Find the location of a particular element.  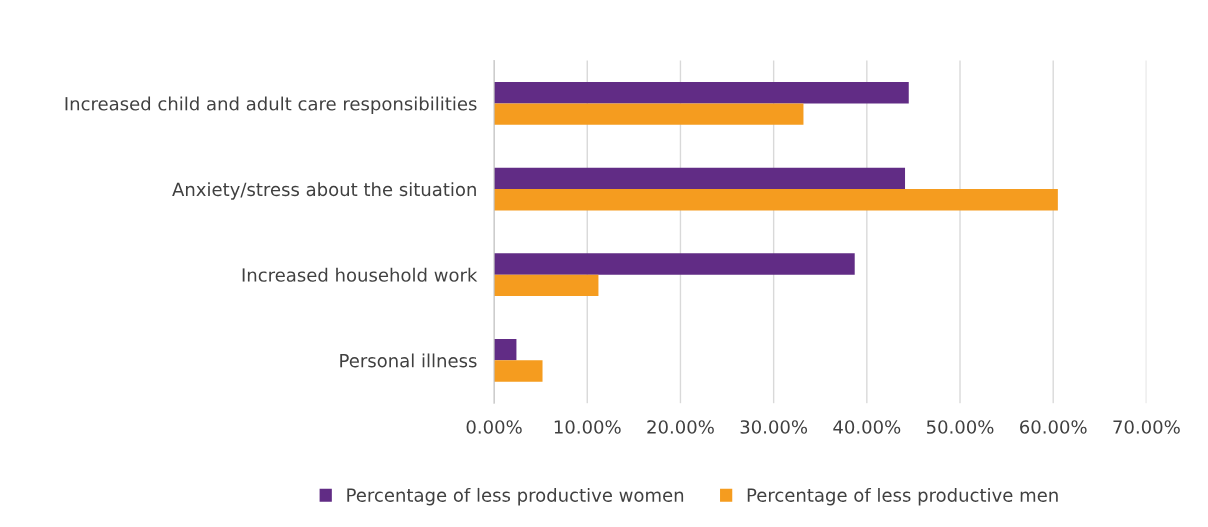

x-tick-label: 30.00% is located at coordinates (774, 427).